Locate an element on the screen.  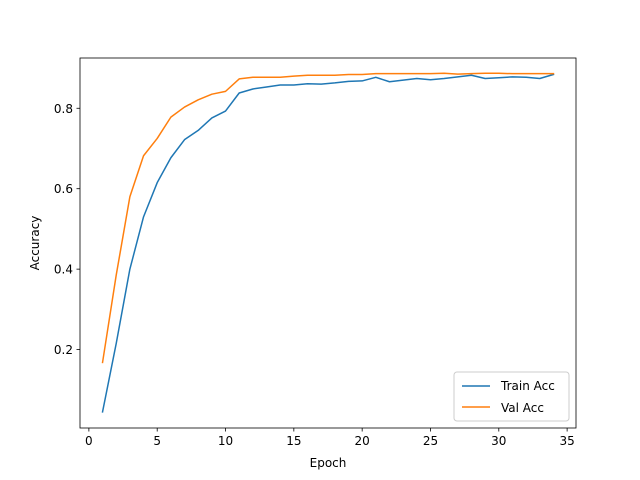
x-tick-label: 5 is located at coordinates (157, 441).